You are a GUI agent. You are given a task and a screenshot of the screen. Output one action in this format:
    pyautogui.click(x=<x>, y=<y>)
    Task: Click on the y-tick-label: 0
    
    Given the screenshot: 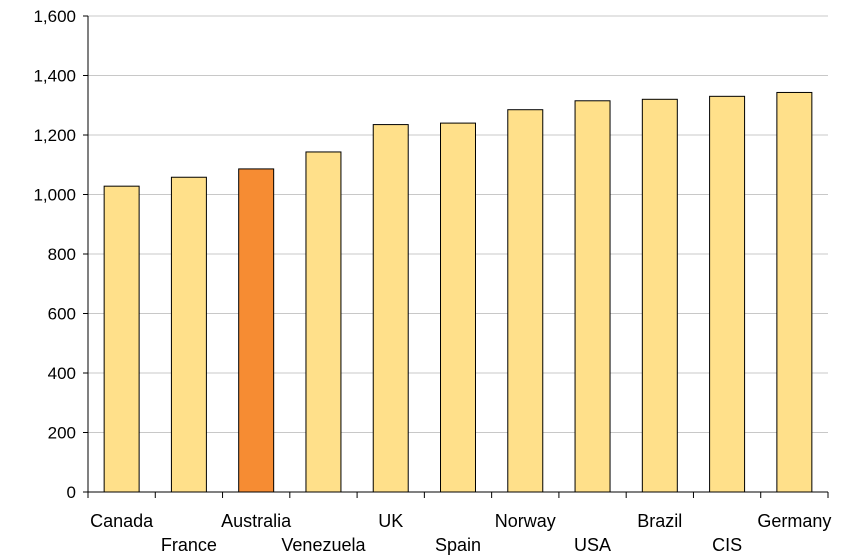 What is the action you would take?
    pyautogui.click(x=71, y=492)
    